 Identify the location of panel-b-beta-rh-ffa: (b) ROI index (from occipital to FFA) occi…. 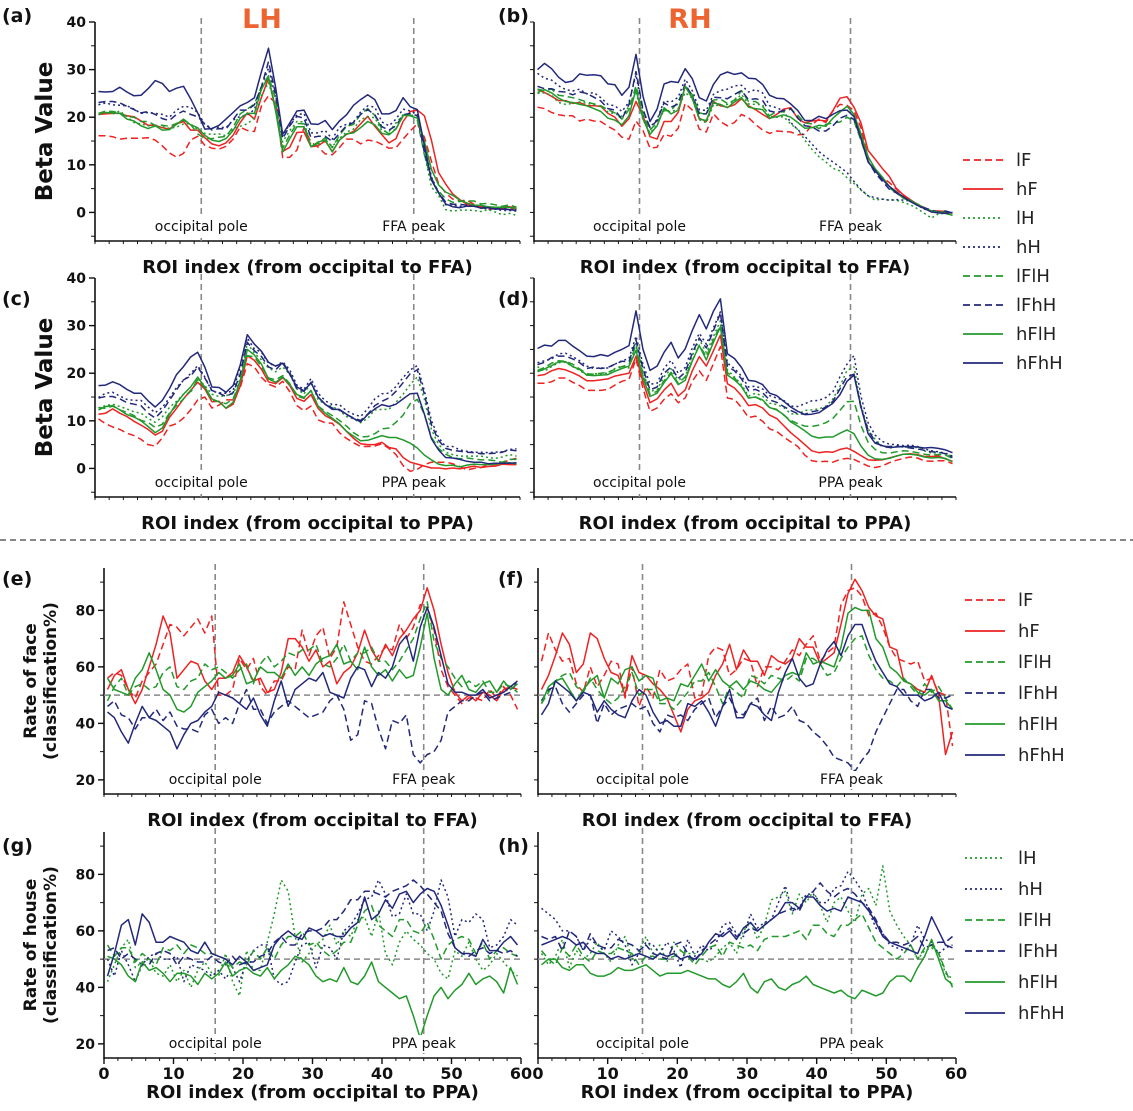
(727, 141).